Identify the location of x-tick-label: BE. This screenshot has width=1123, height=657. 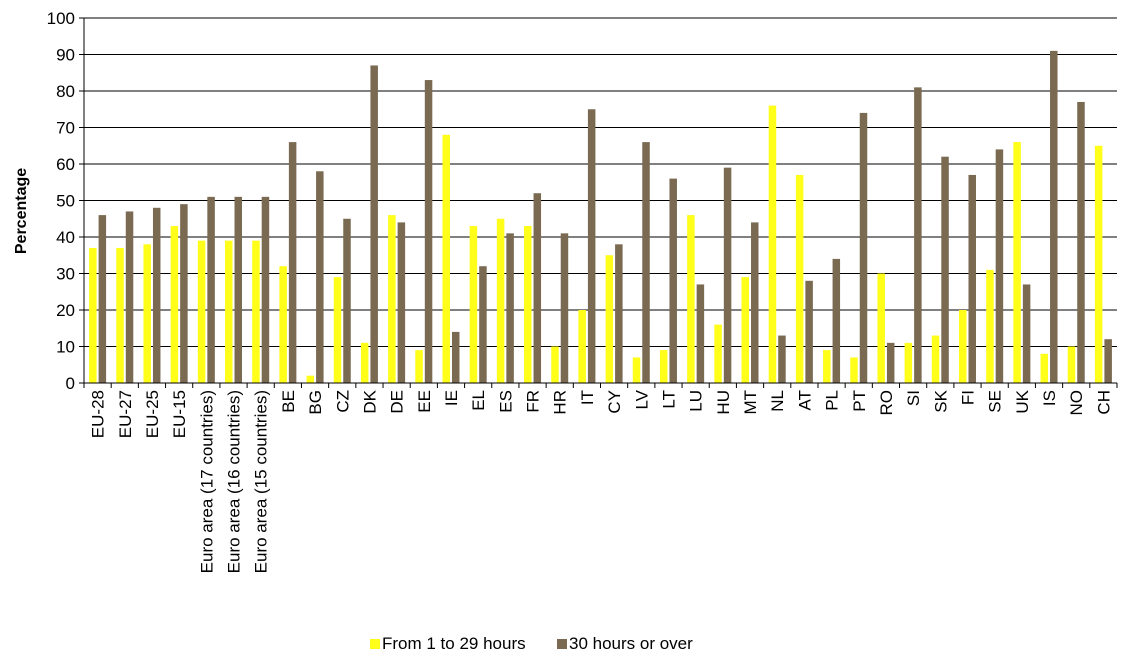
(288, 401).